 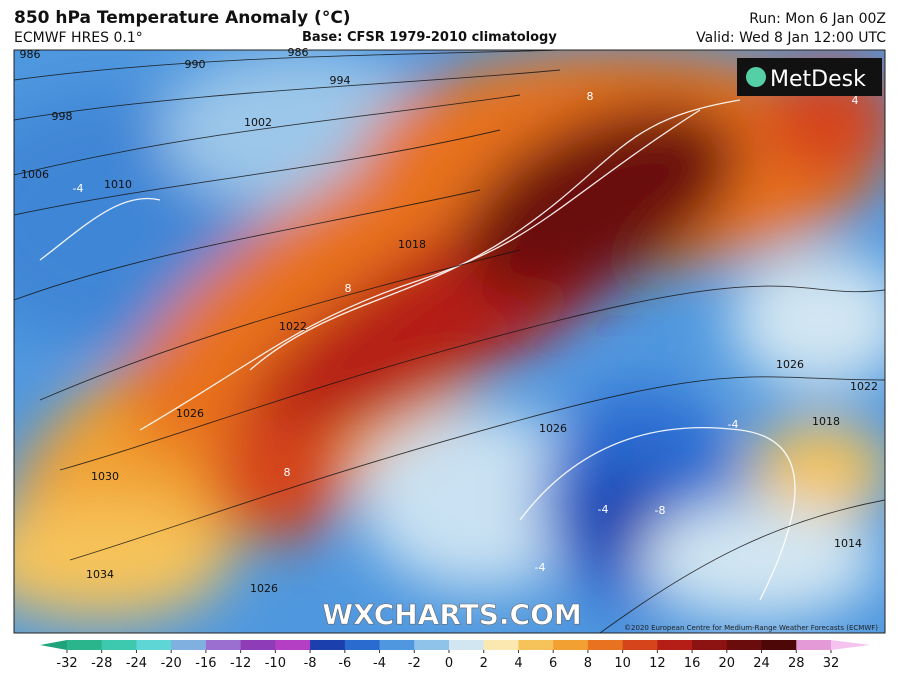 I want to click on isobar-label: 1030, so click(x=105, y=476).